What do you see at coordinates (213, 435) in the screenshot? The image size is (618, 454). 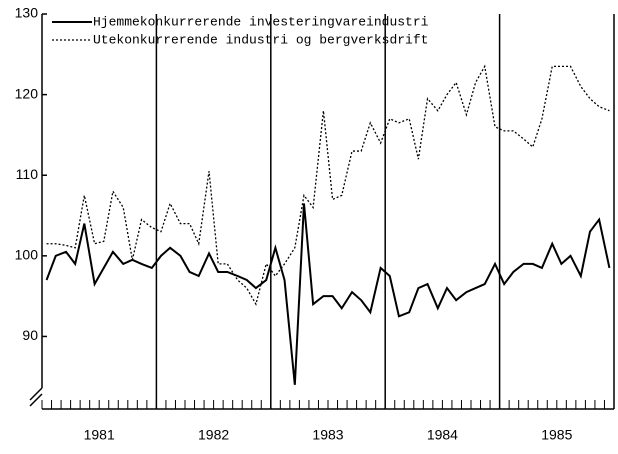 I see `x-tick-label: 1982` at bounding box center [213, 435].